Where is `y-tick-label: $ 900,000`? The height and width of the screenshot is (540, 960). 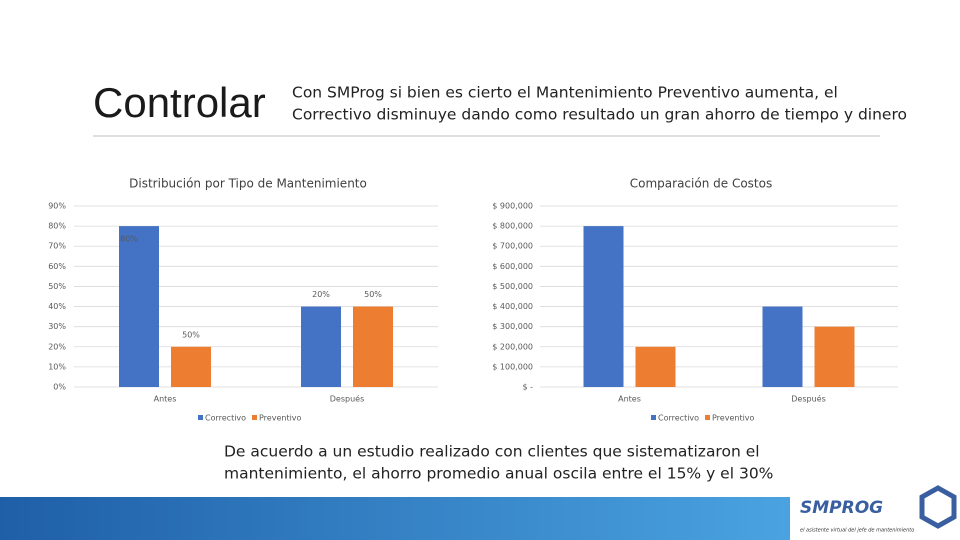
y-tick-label: $ 900,000 is located at coordinates (512, 206).